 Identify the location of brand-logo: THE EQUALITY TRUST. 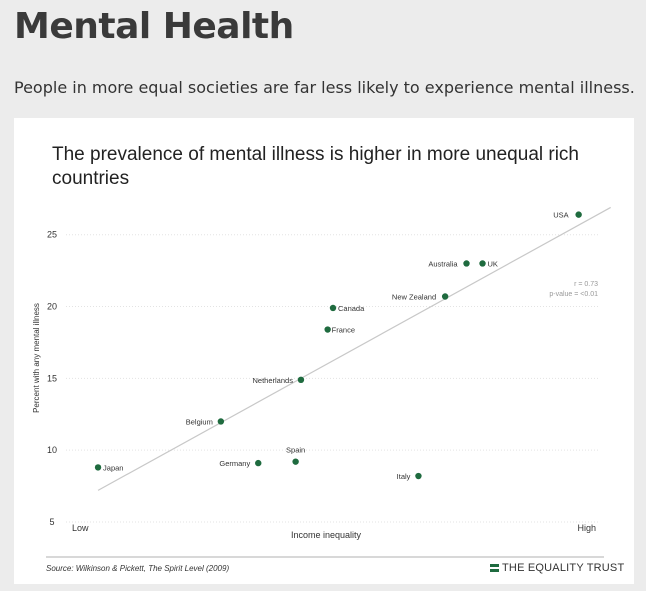
(557, 568).